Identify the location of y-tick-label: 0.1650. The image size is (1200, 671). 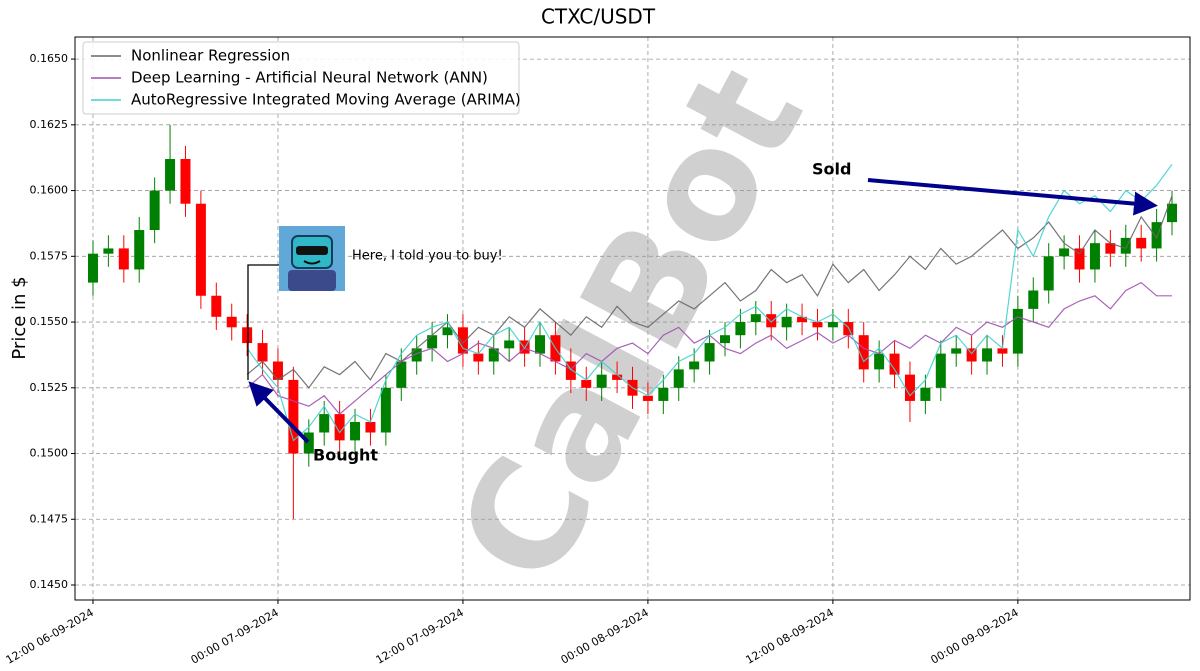
(49, 58).